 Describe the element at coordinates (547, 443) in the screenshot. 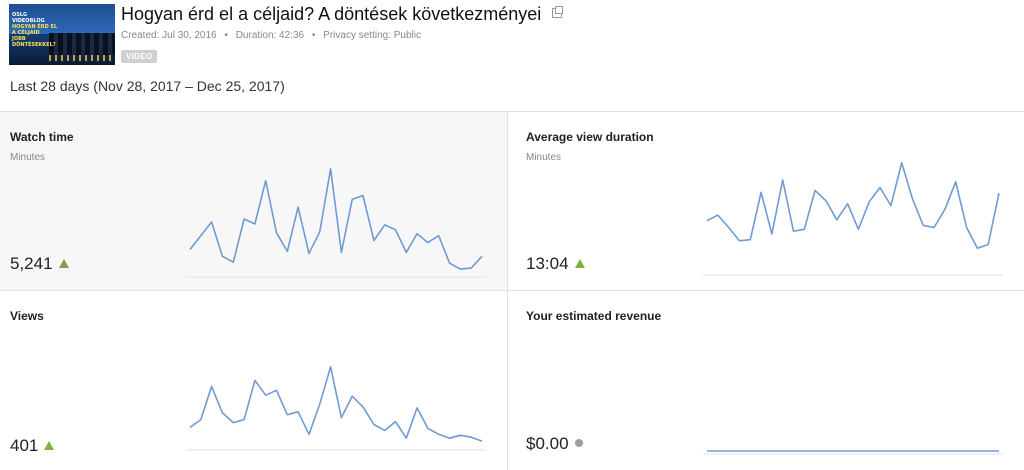

I see `metric-value: $0.00` at that location.